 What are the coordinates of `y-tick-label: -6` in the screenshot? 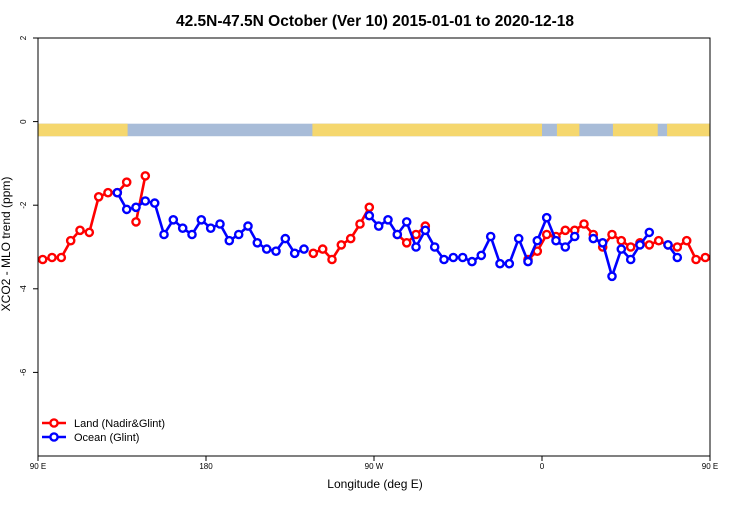 It's located at (23, 372).